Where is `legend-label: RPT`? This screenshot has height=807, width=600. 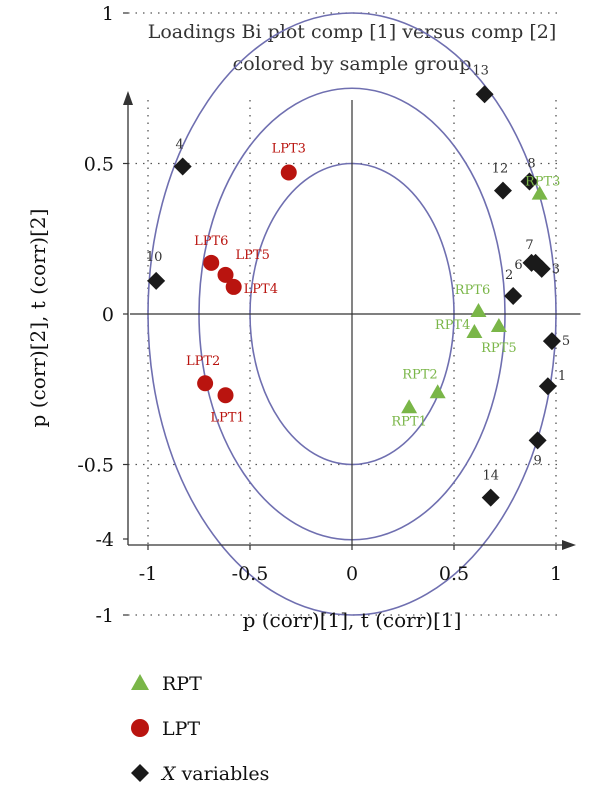 legend-label: RPT is located at coordinates (182, 684).